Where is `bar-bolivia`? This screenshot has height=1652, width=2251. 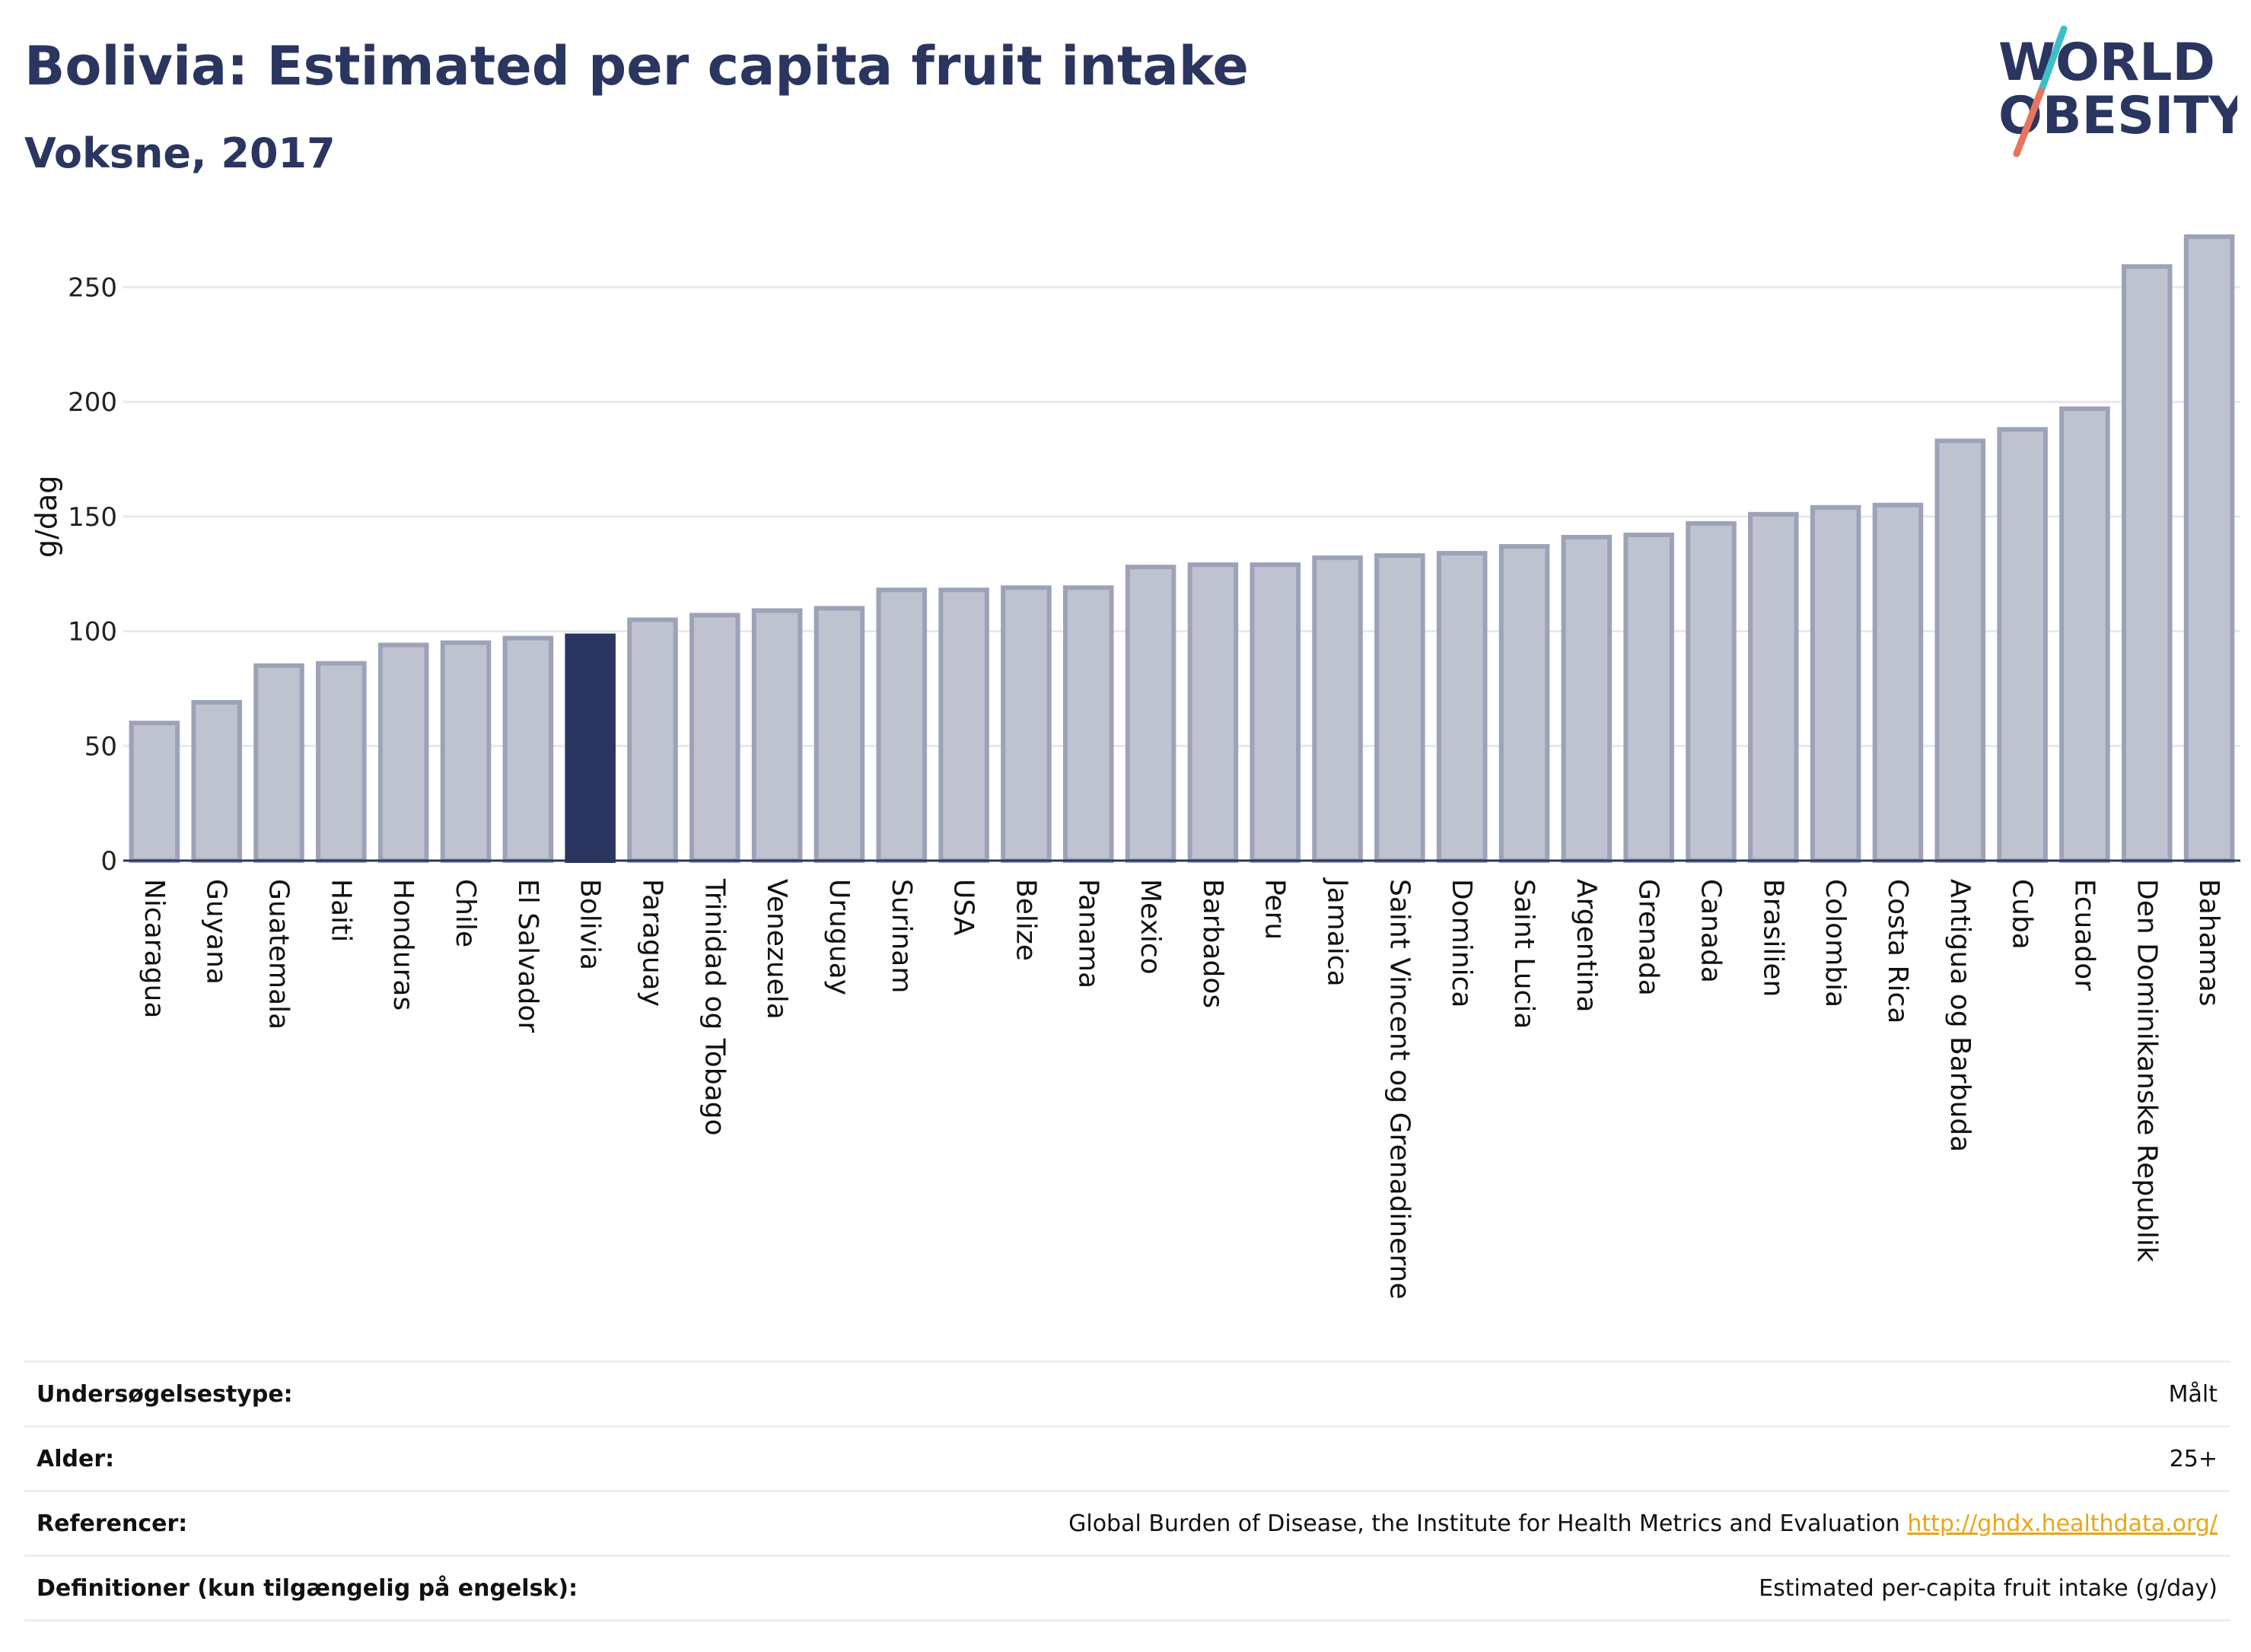
bar-bolivia is located at coordinates (590, 748).